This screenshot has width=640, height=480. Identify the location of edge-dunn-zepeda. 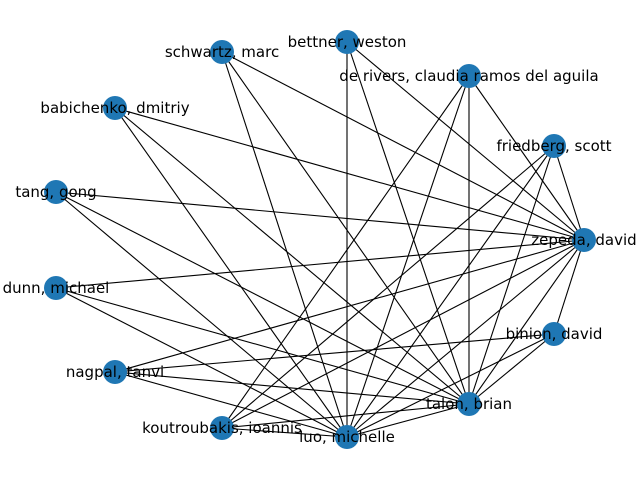
(320, 264).